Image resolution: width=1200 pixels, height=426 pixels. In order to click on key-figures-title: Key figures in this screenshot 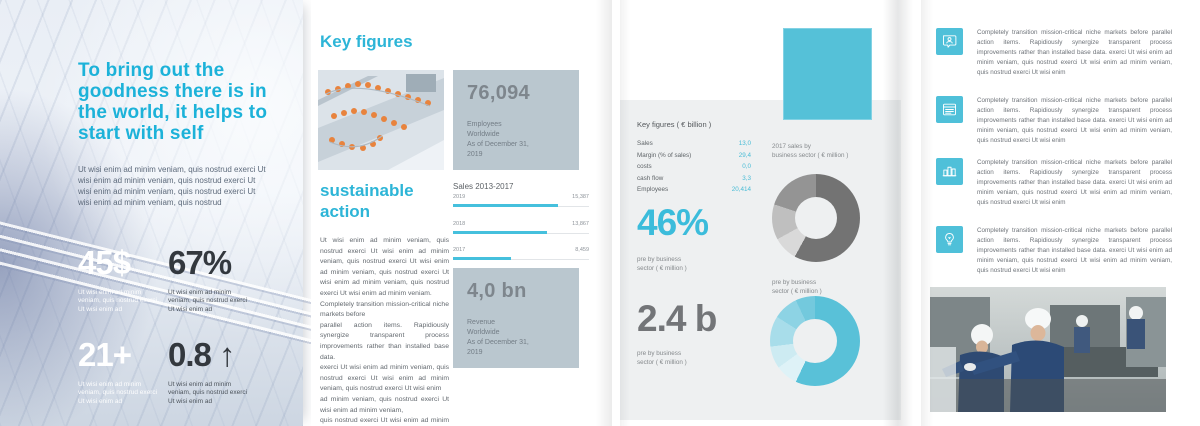, I will do `click(366, 41)`.